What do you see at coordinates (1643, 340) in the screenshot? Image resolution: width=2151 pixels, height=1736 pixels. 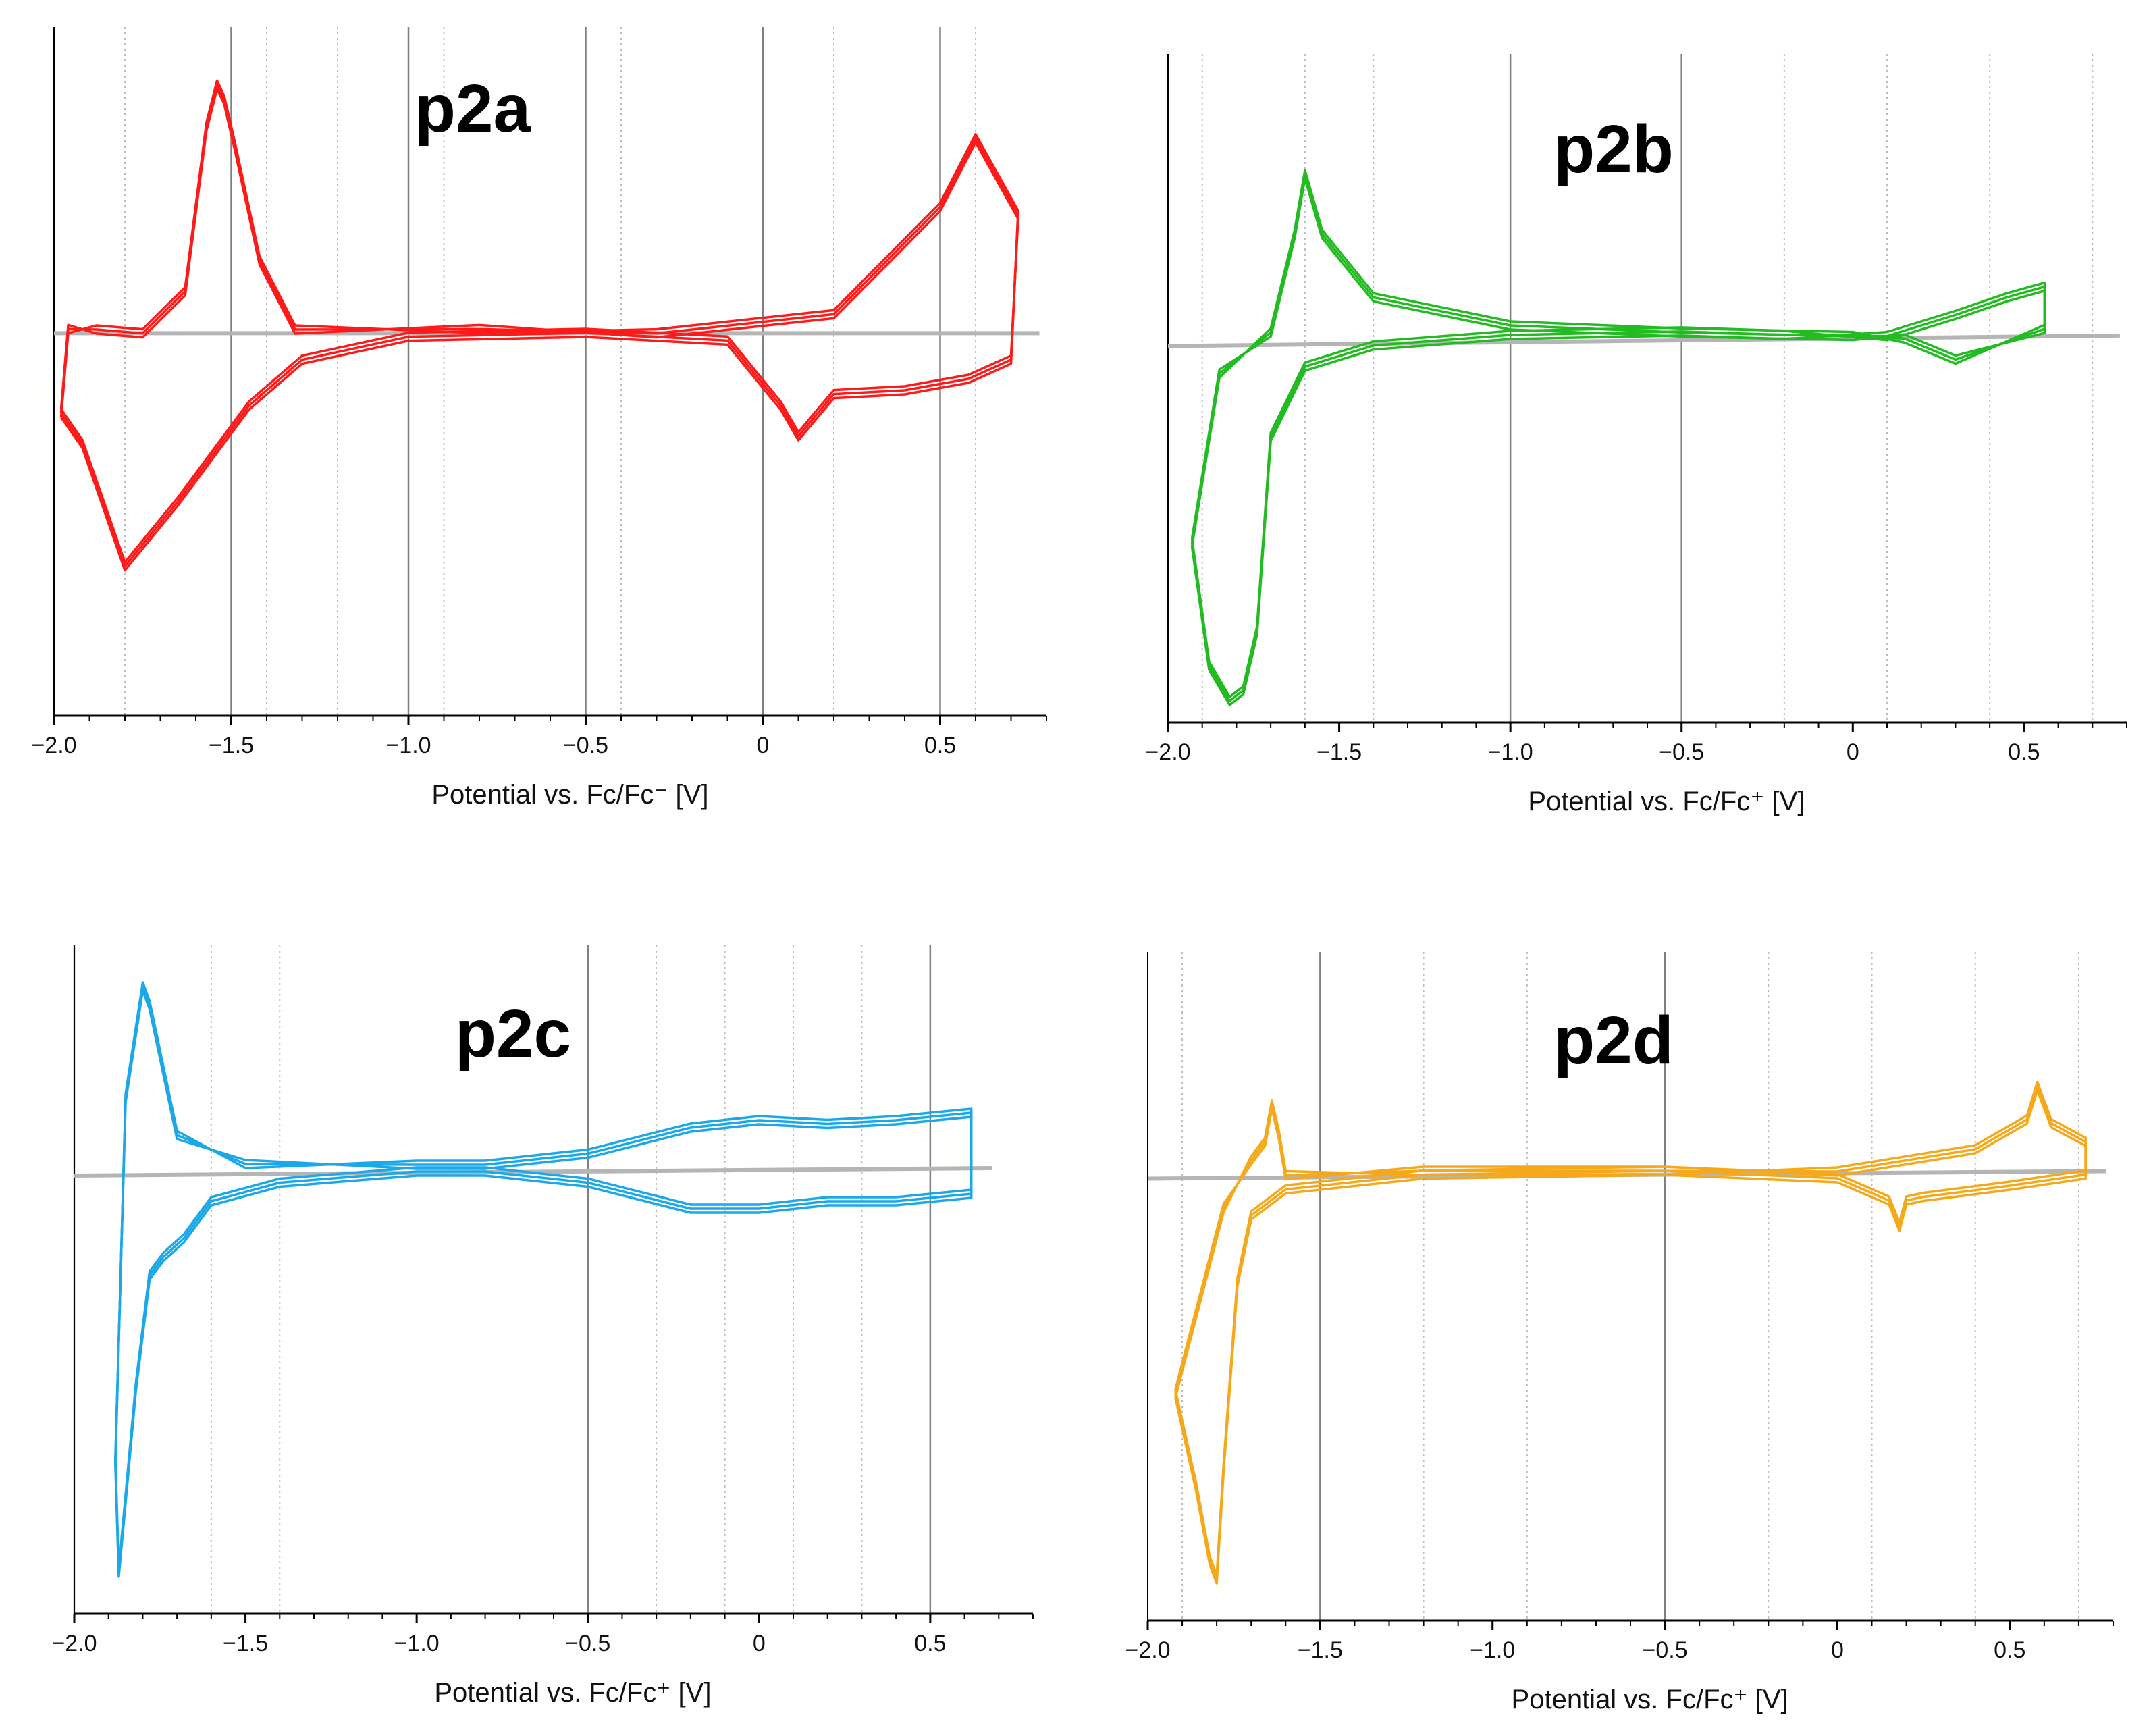 I see `baseline-trace` at bounding box center [1643, 340].